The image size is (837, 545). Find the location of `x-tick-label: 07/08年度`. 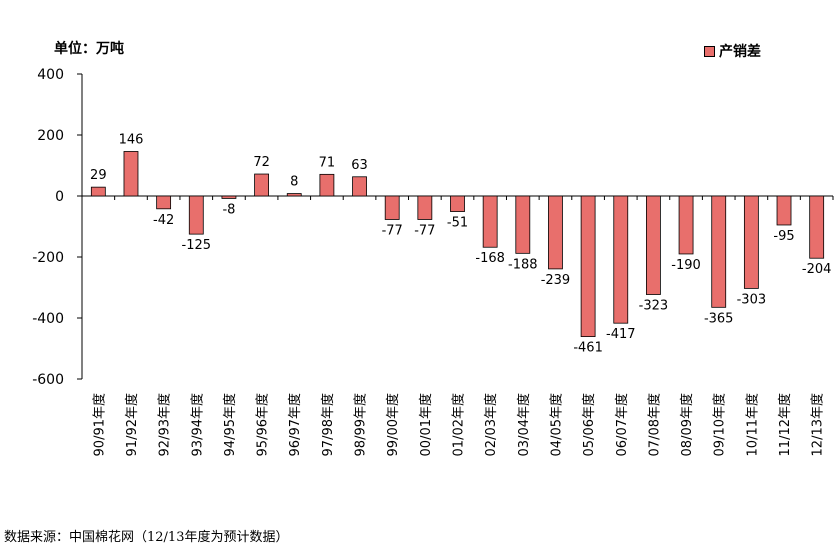

x-tick-label: 07/08年度 is located at coordinates (654, 424).